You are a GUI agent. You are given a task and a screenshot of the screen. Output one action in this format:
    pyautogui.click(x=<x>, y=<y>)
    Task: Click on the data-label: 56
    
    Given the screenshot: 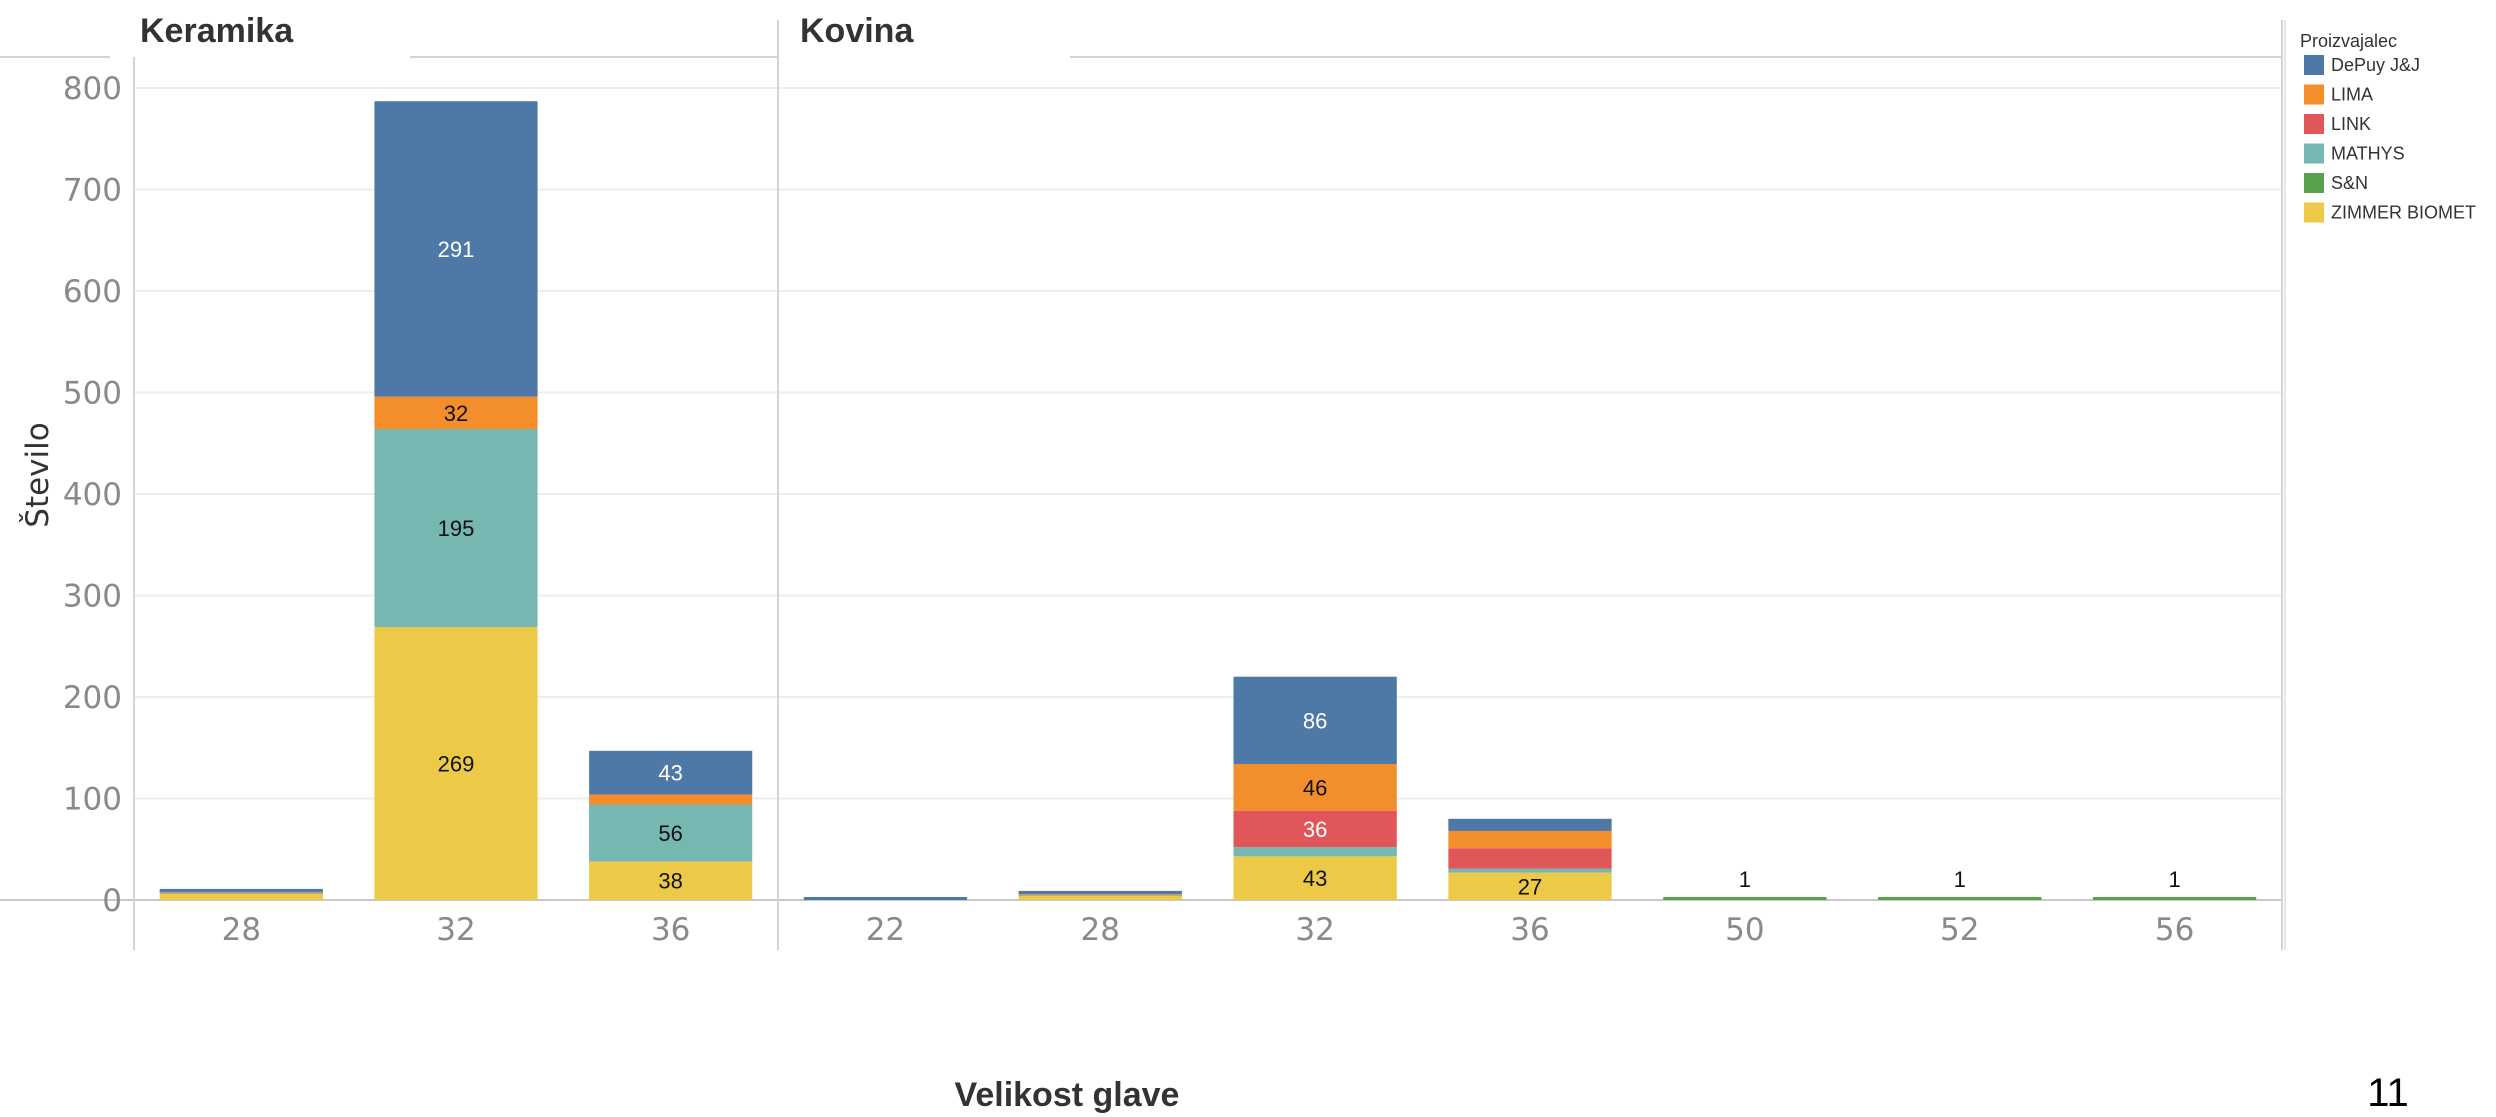 What is the action you would take?
    pyautogui.click(x=670, y=833)
    